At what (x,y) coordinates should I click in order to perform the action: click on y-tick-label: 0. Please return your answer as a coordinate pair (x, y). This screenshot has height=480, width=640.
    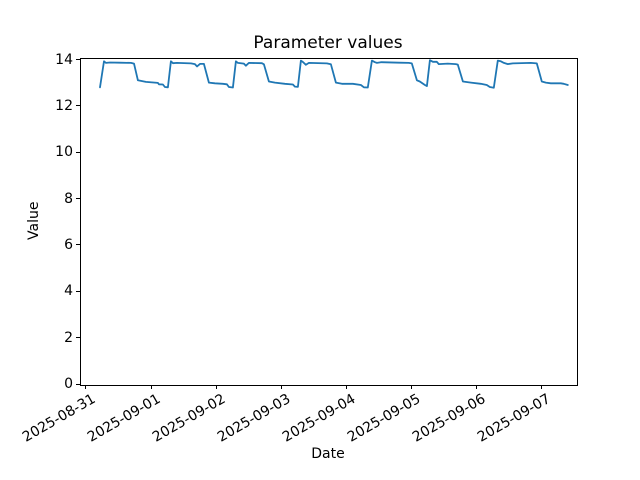
    Looking at the image, I should click on (68, 384).